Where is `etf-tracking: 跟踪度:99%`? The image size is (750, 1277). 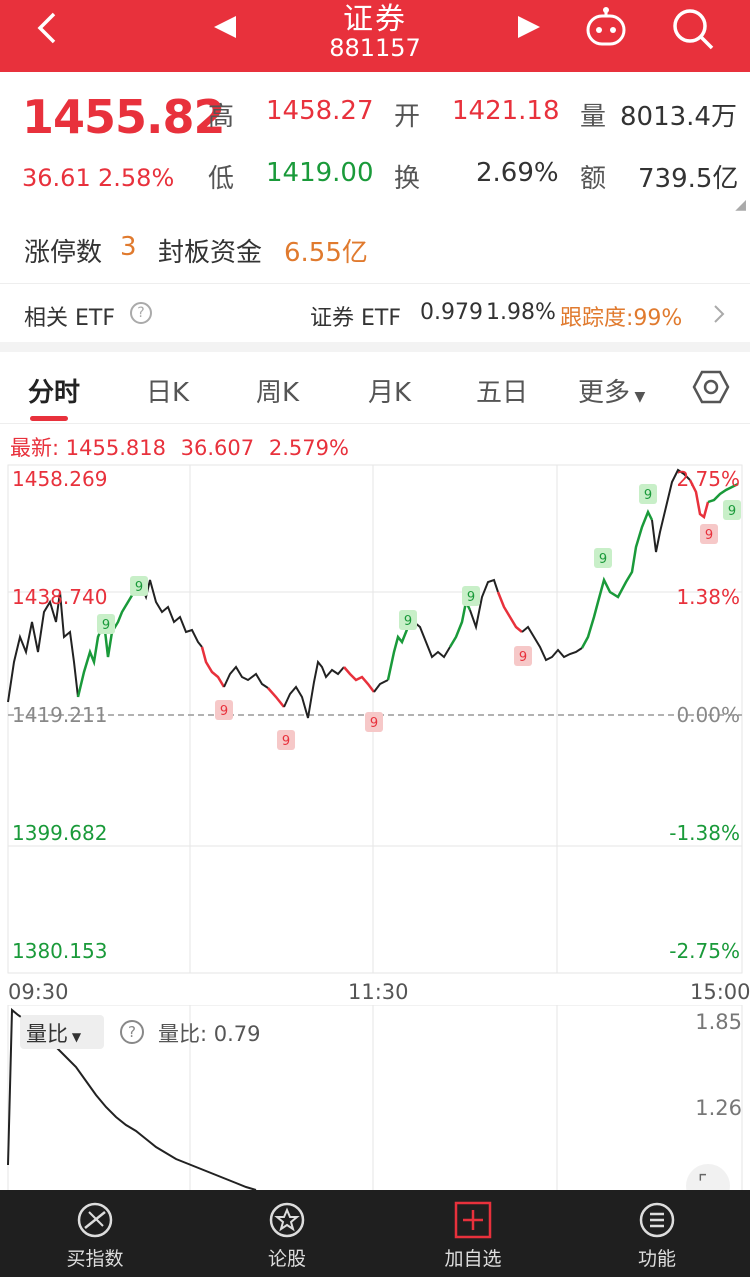
etf-tracking: 跟踪度:99% is located at coordinates (621, 318).